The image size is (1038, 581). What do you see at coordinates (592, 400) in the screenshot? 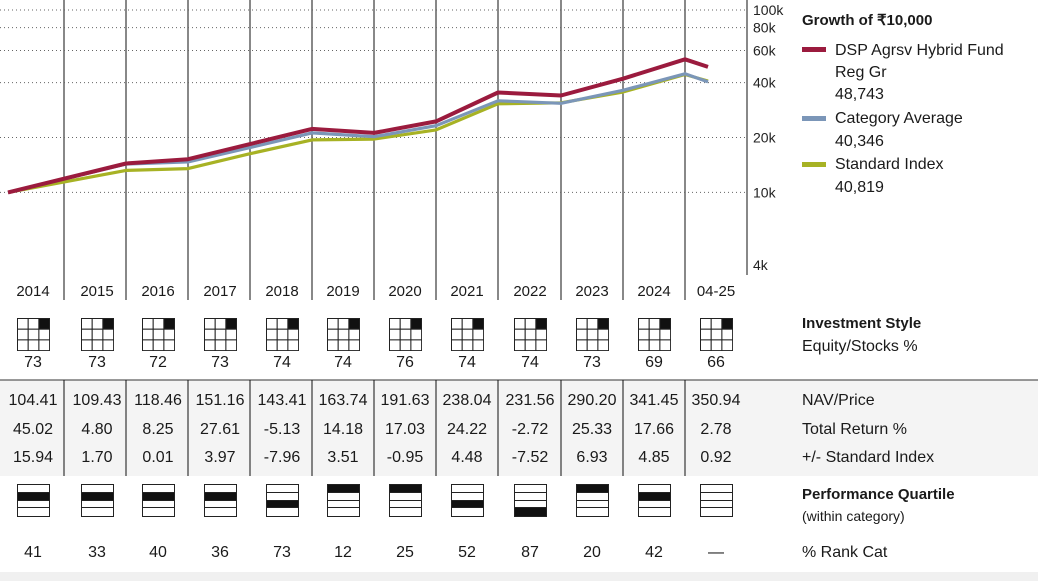
I see `nav-value: 290.20` at bounding box center [592, 400].